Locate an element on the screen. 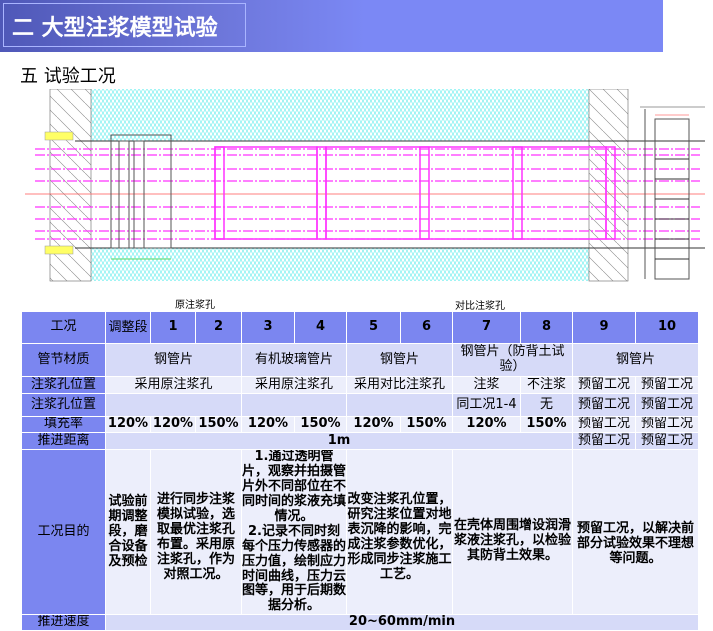 Image resolution: width=713 pixels, height=631 pixels. row-label: 推进距离 is located at coordinates (63, 441).